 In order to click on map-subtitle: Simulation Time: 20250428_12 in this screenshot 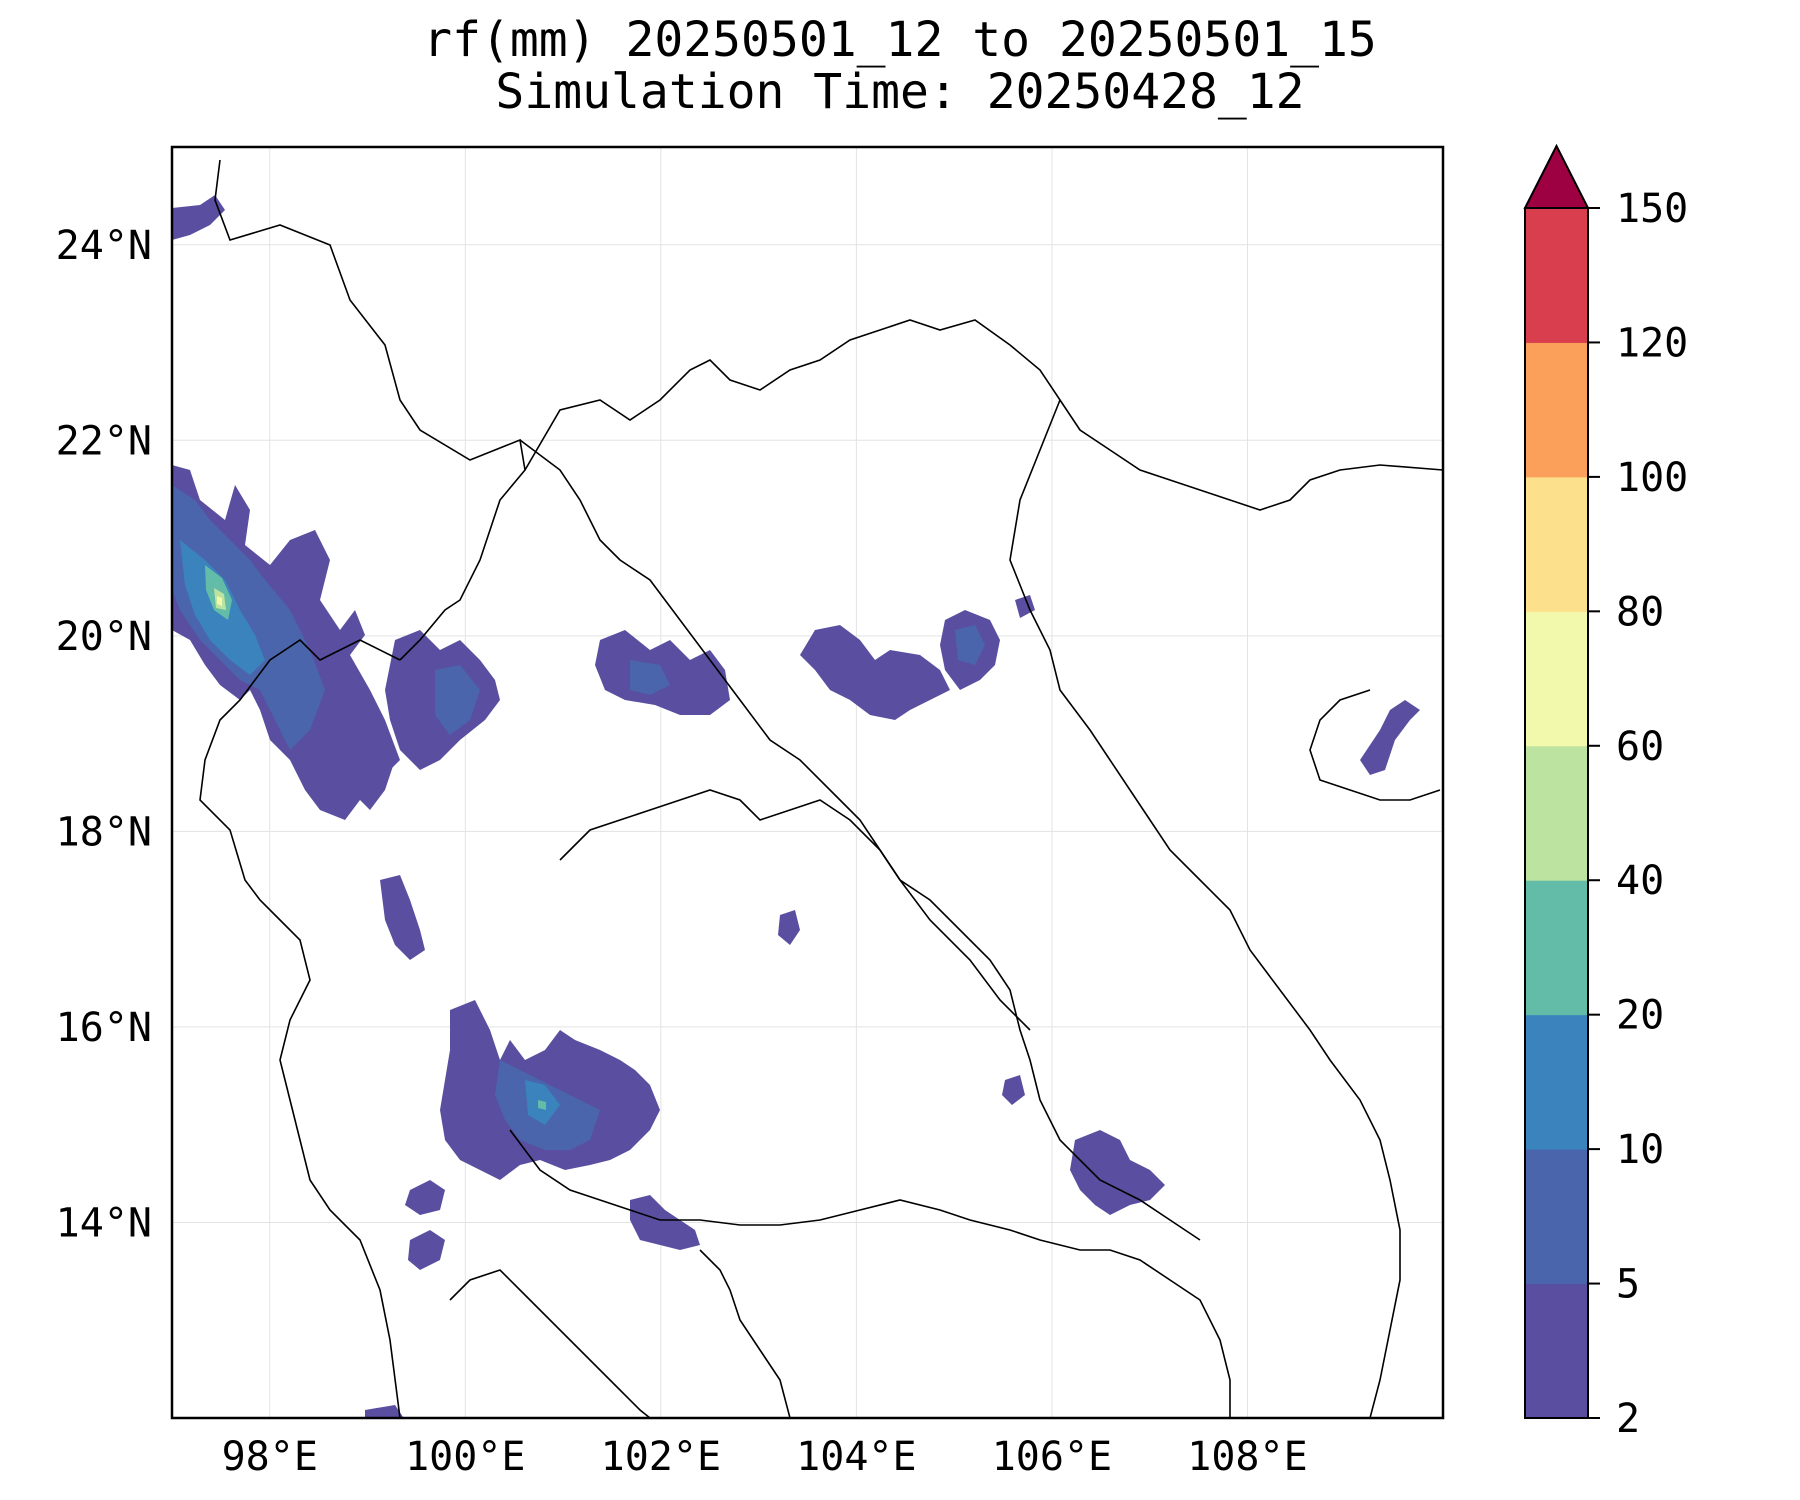, I will do `click(900, 92)`.